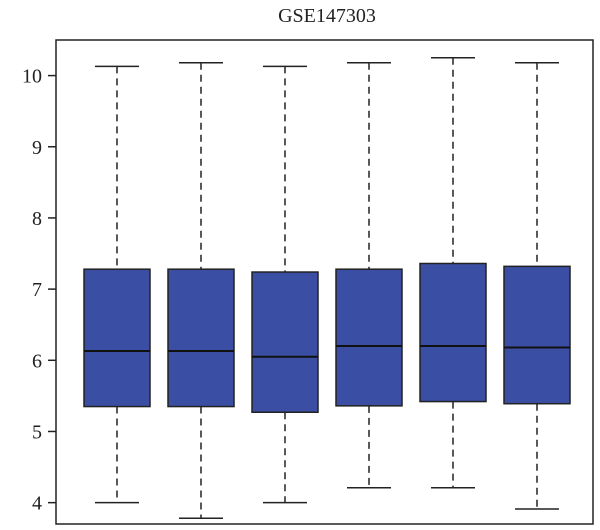  I want to click on y-axis: 4 5 6 7 8 9 10, so click(39, 290).